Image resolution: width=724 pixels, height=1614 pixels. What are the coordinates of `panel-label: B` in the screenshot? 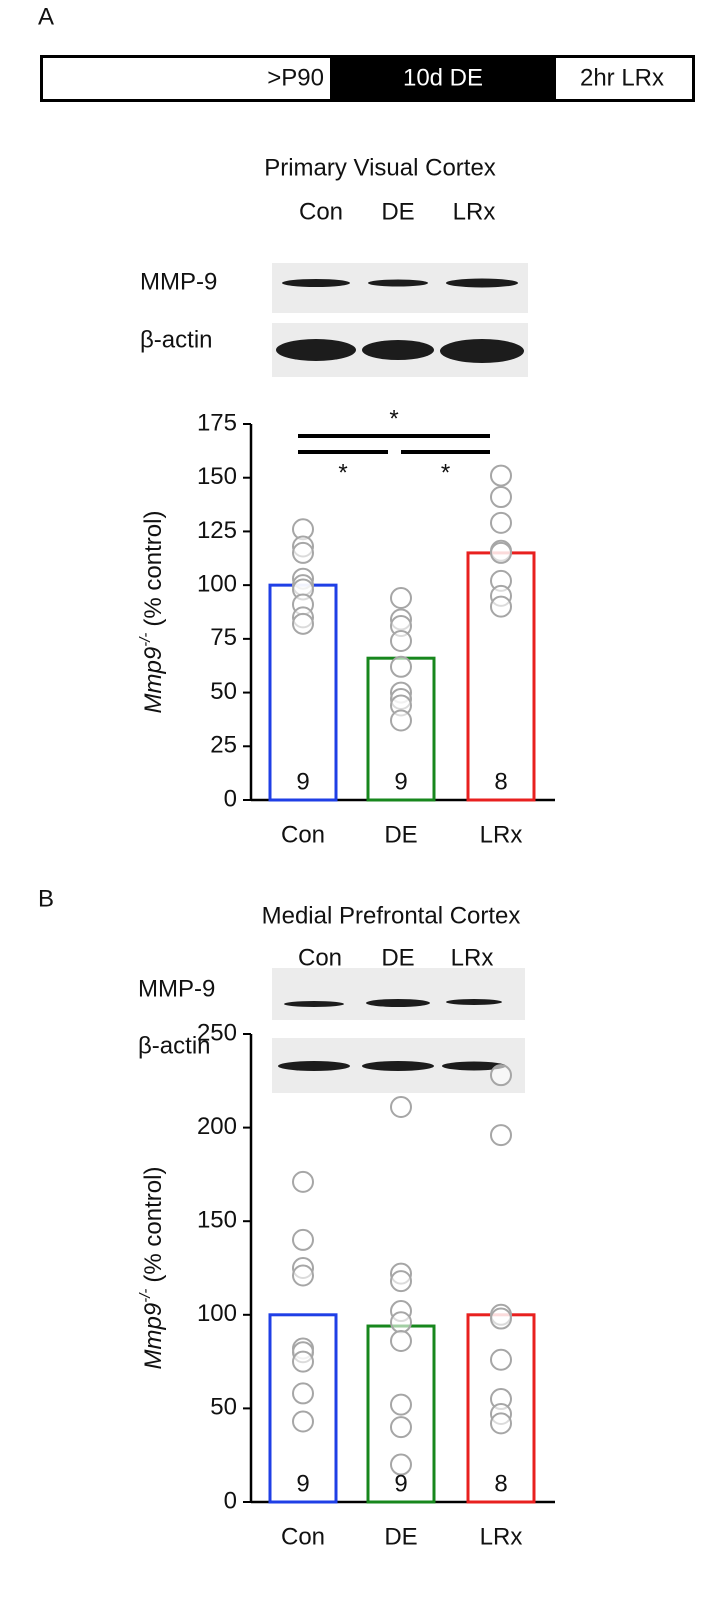 It's located at (46, 898).